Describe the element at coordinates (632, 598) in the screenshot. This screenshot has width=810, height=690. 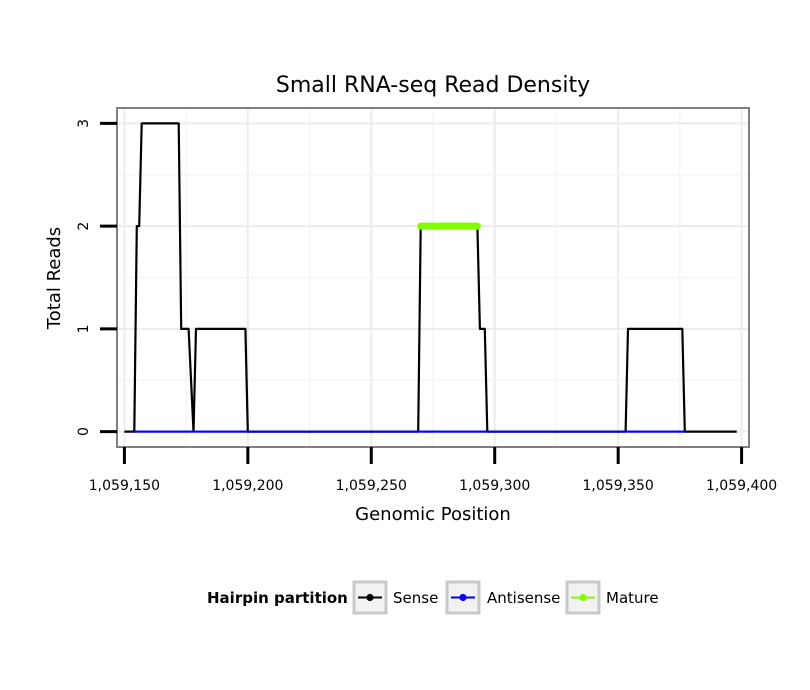
I see `legend-label: Mature` at that location.